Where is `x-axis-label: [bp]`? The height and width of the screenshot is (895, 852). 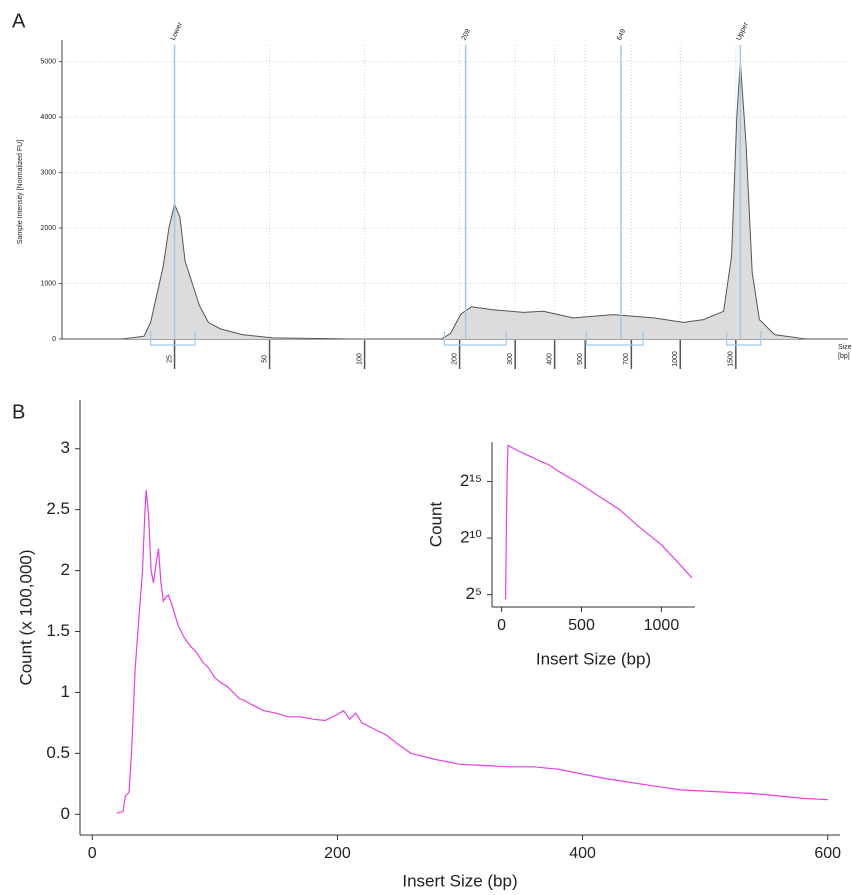
x-axis-label: [bp] is located at coordinates (844, 356).